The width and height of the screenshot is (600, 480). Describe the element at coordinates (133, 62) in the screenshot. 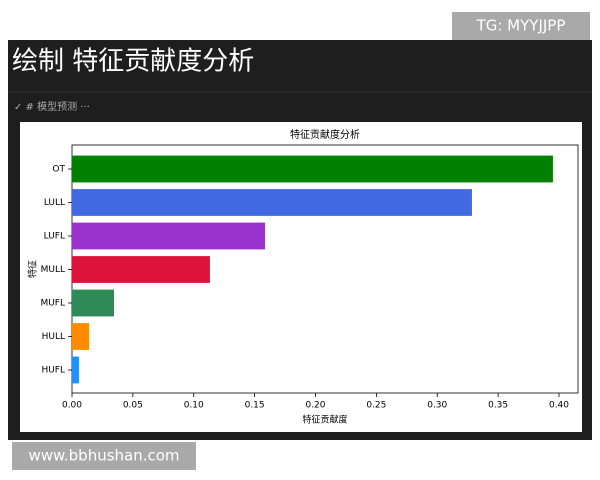

I see `page-title: 绘制 特征贡献度分析` at that location.